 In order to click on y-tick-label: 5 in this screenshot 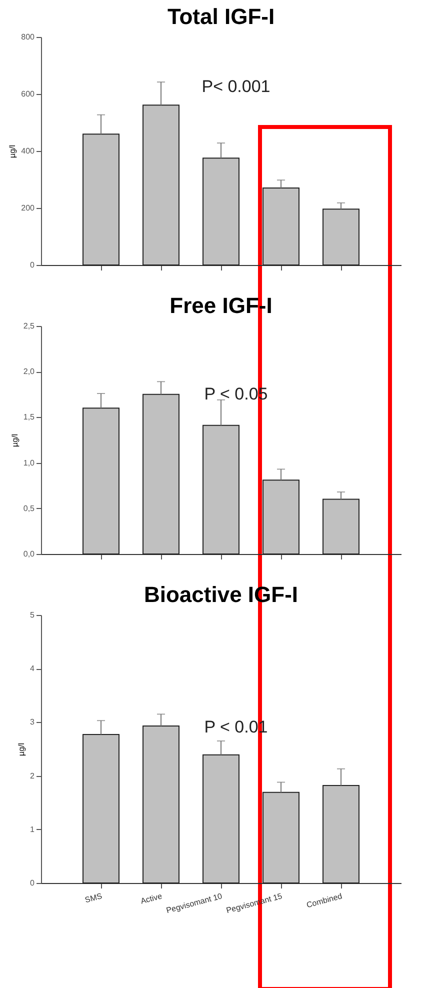, I will do `click(33, 615)`.